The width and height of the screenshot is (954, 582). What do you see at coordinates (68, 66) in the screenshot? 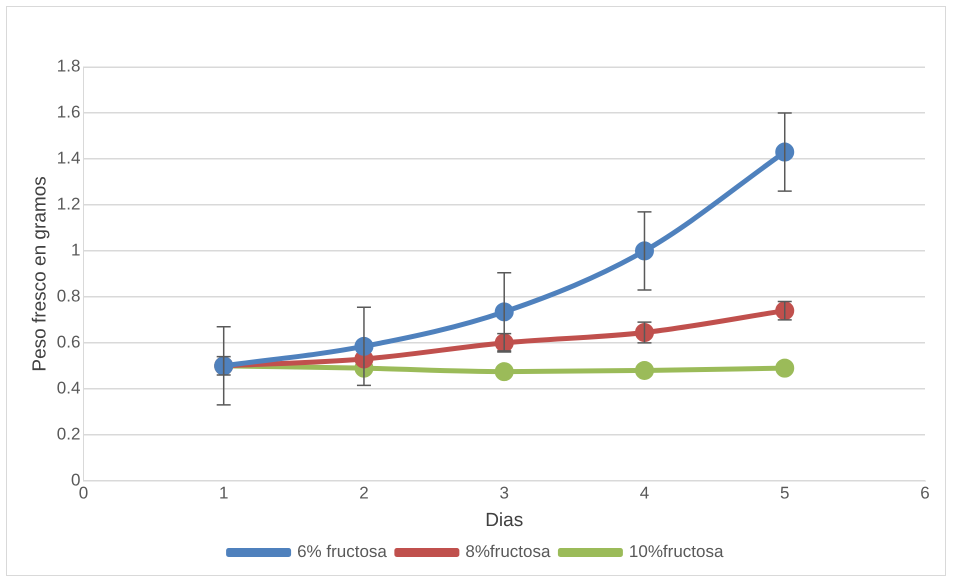
I see `y-tick-label: 1.8` at bounding box center [68, 66].